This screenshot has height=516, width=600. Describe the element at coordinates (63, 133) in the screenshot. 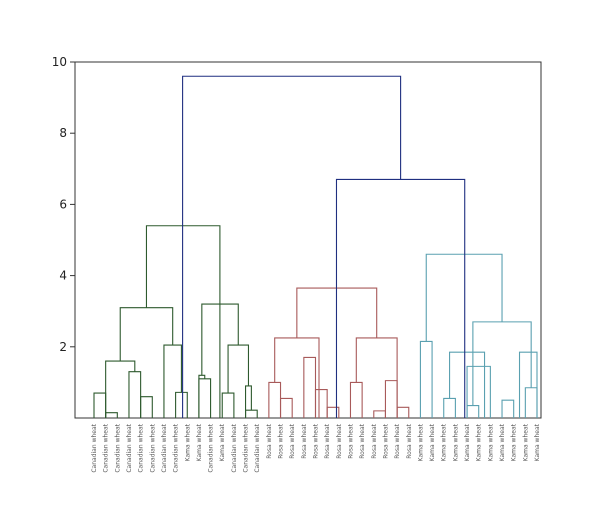

I see `y-tick-label: 8` at that location.